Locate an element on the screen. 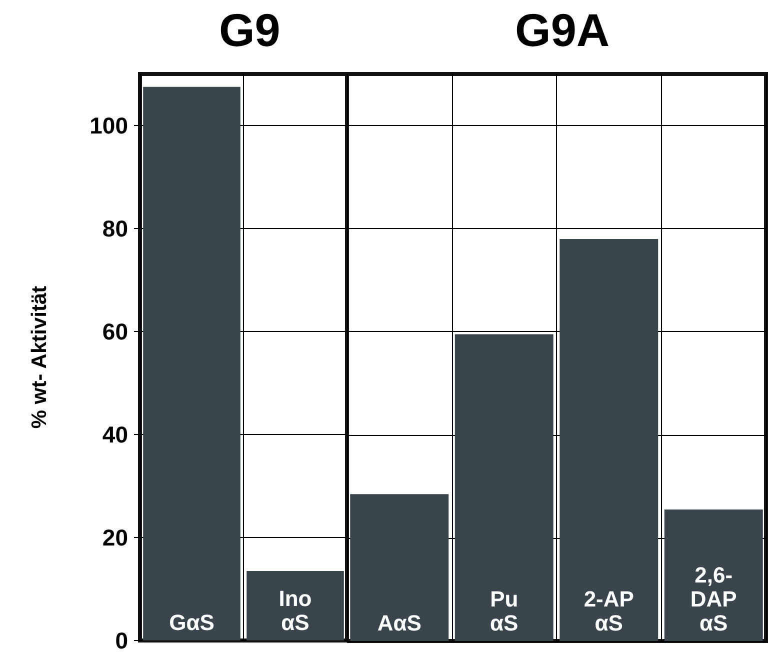 The image size is (768, 652). y-tick-label: 20 is located at coordinates (115, 537).